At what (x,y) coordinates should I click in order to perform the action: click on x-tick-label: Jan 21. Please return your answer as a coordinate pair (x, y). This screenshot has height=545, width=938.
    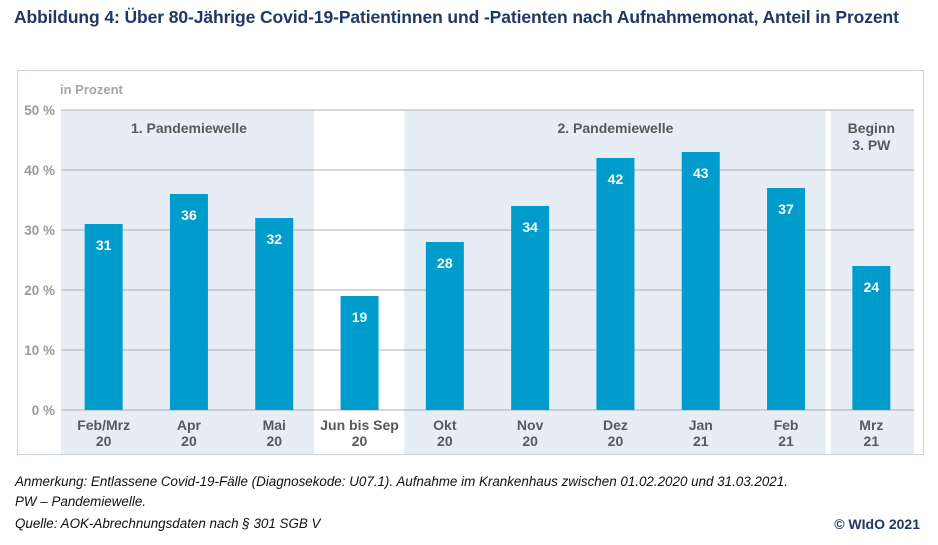
    Looking at the image, I should click on (701, 433).